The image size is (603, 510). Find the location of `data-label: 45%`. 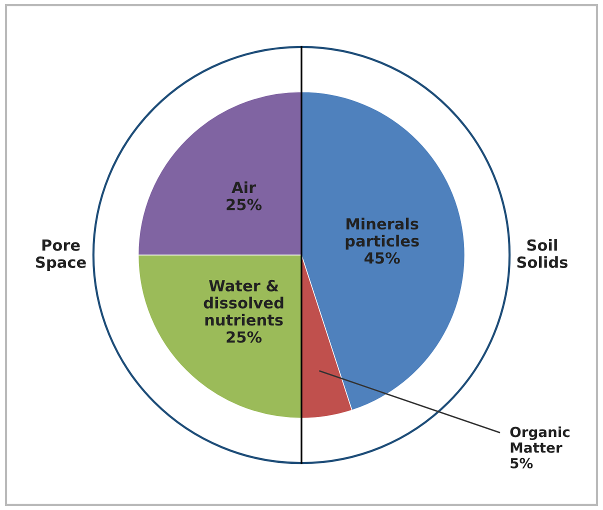

data-label: 45% is located at coordinates (382, 258).